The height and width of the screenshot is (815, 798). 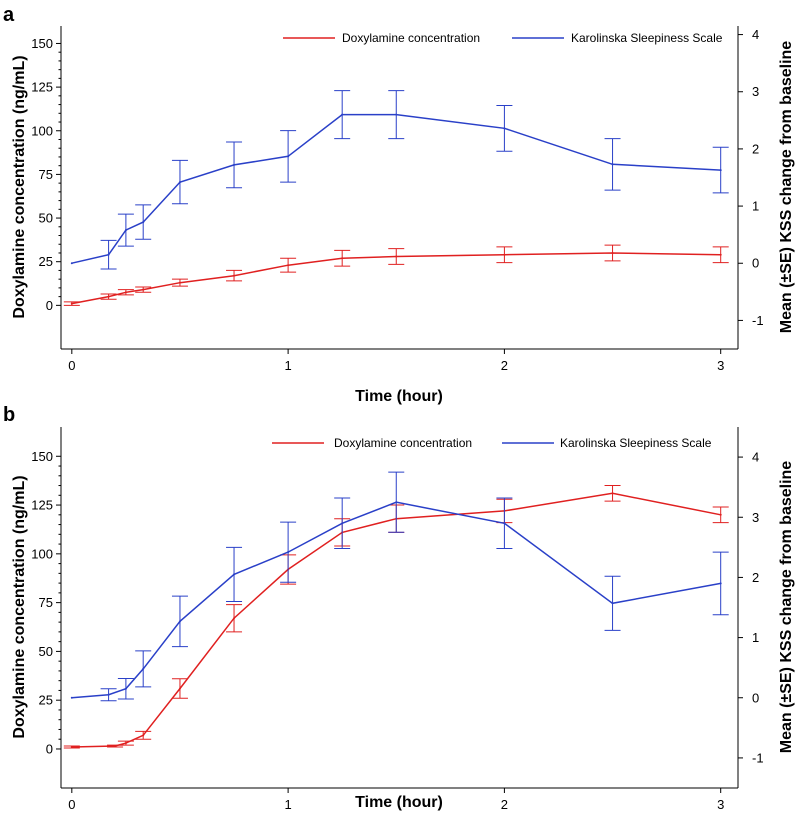 I want to click on left-tick-label: 50, so click(x=46, y=218).